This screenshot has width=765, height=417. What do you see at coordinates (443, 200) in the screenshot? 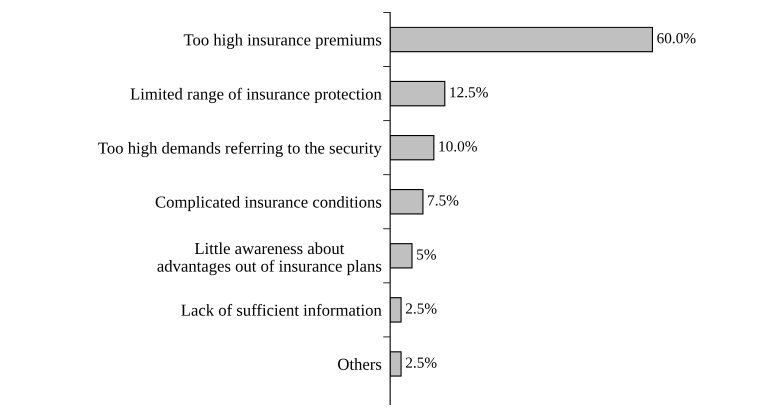
I see `data-label: 7.5%` at bounding box center [443, 200].